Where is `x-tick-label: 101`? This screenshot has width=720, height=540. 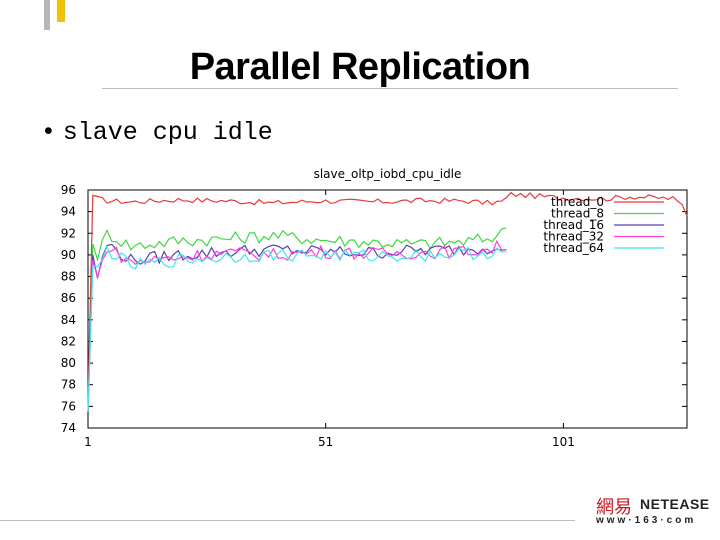 x-tick-label: 101 is located at coordinates (563, 442).